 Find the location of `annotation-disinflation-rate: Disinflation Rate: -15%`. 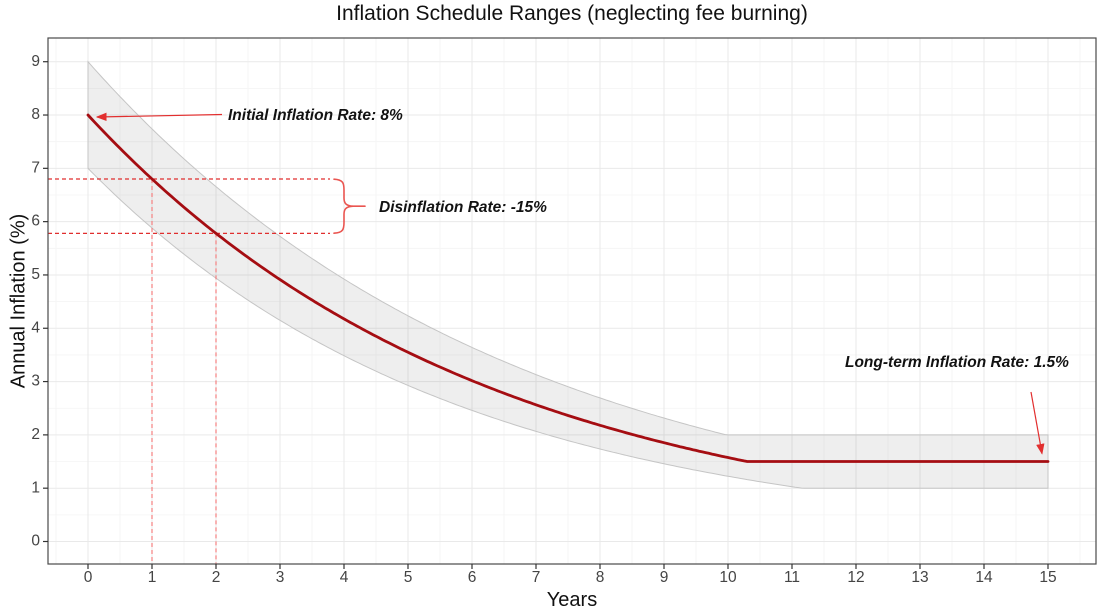

annotation-disinflation-rate: Disinflation Rate: -15% is located at coordinates (463, 207).